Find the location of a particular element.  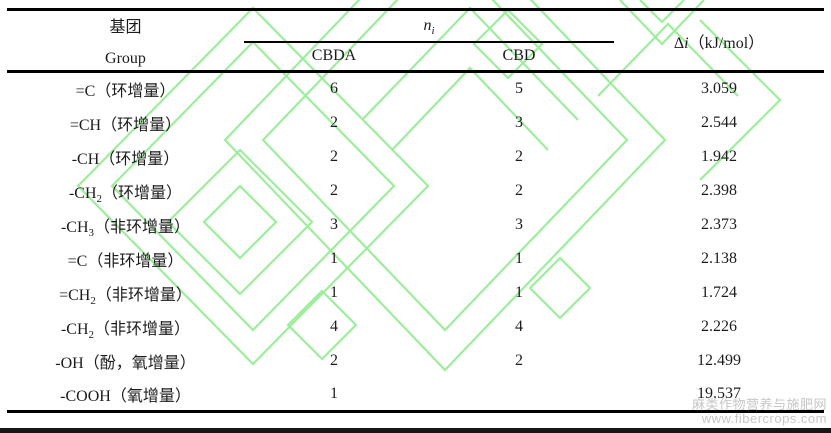

delta-value: 2.398 is located at coordinates (719, 190).